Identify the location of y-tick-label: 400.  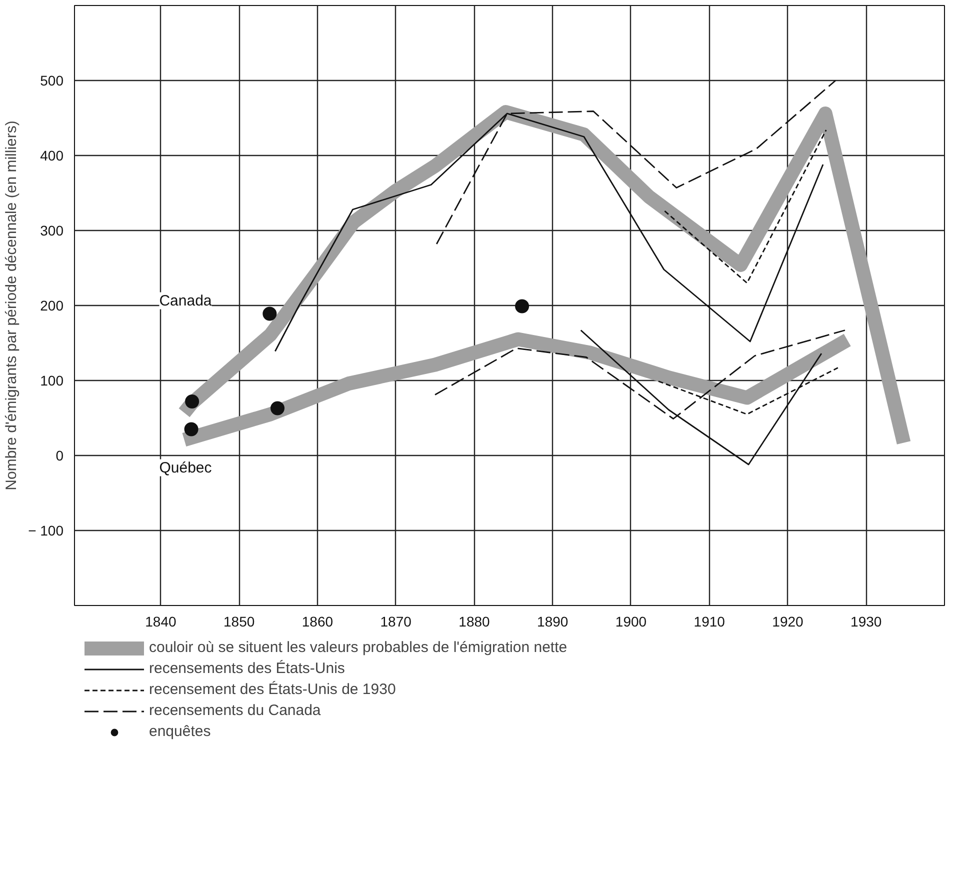
(52, 156).